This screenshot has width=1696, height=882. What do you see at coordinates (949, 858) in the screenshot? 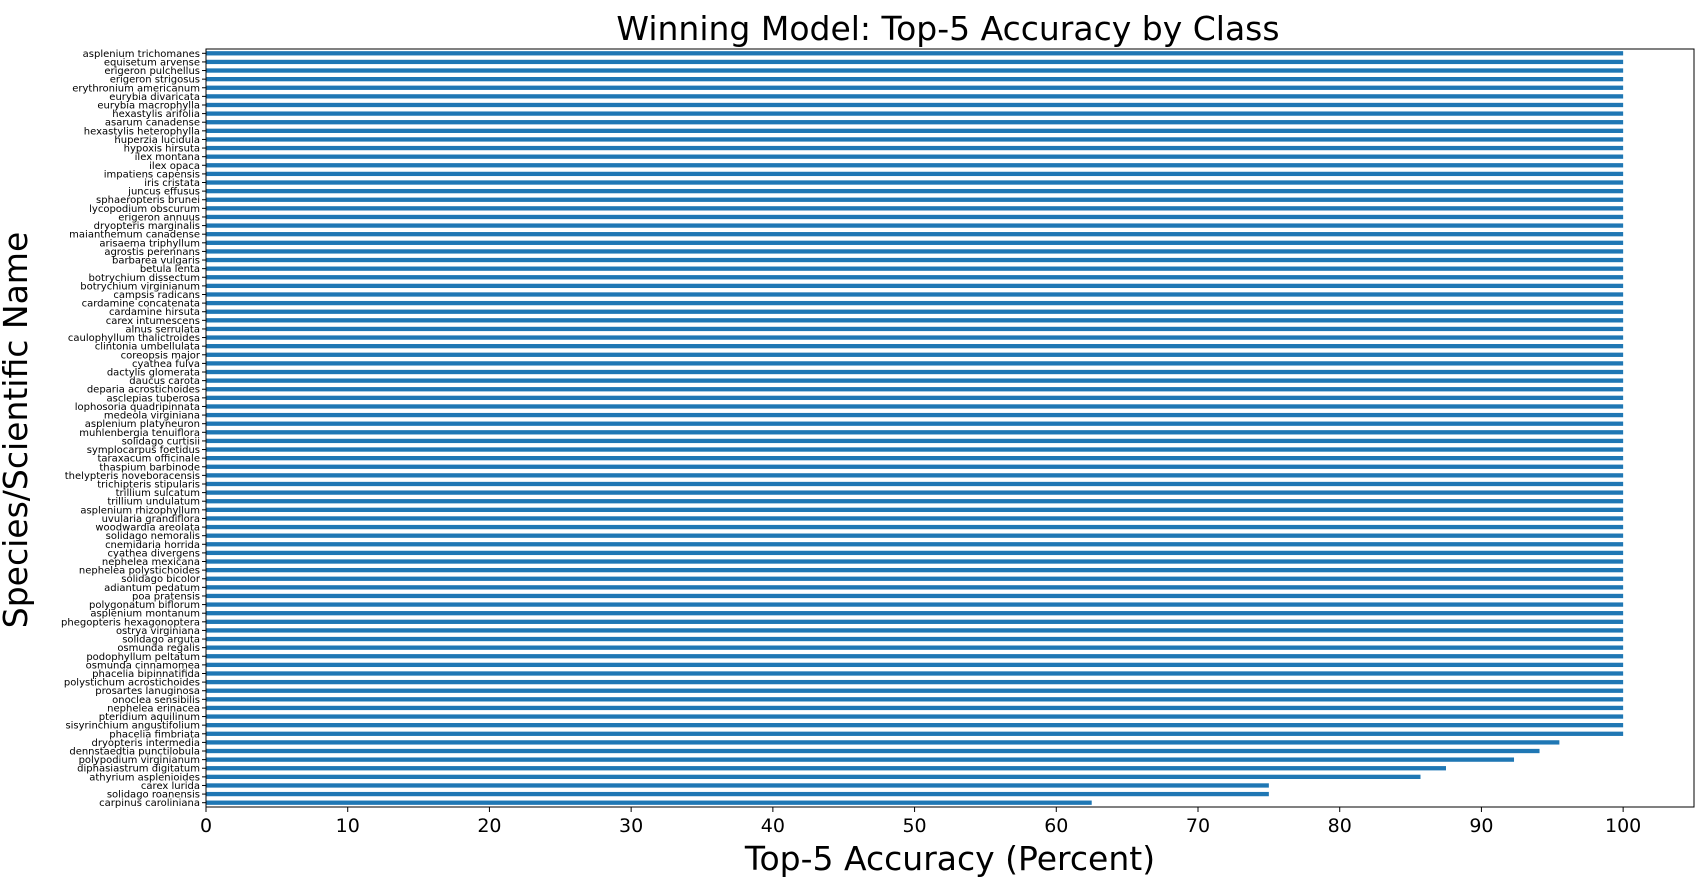
I see `x-axis-title: Top-5 Accuracy (Percent)` at bounding box center [949, 858].